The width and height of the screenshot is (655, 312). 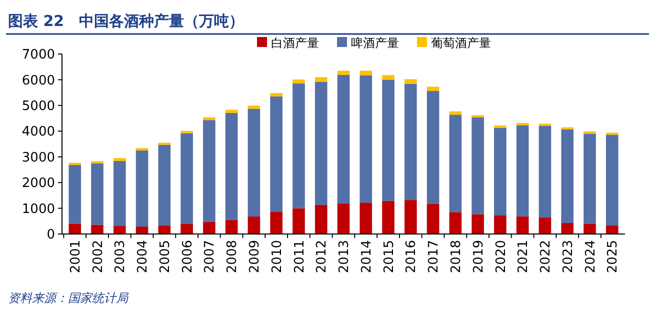 I want to click on x-tick-label: 2022, so click(x=546, y=257).